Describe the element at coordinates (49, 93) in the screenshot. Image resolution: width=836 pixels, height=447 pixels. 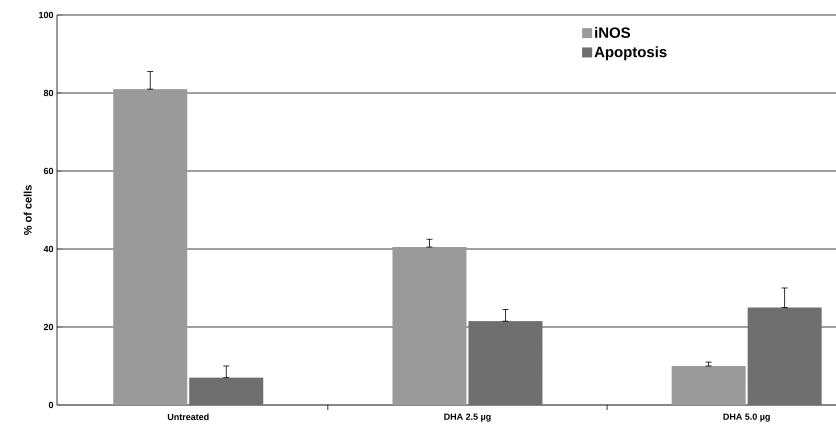
I see `y-tick-label: 80` at that location.